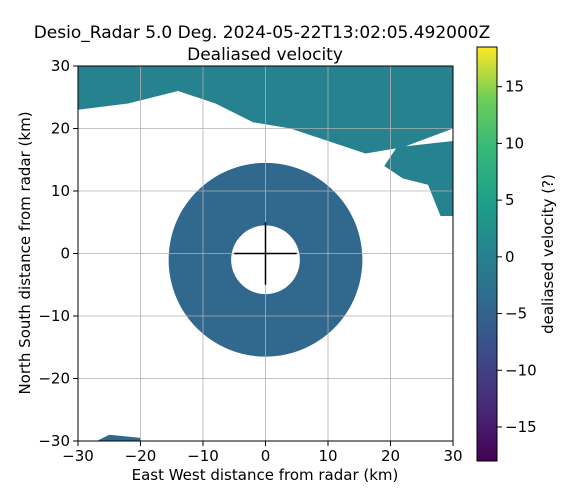  What do you see at coordinates (548, 254) in the screenshot?
I see `colorbar-label: dealiased velocity (?)` at bounding box center [548, 254].